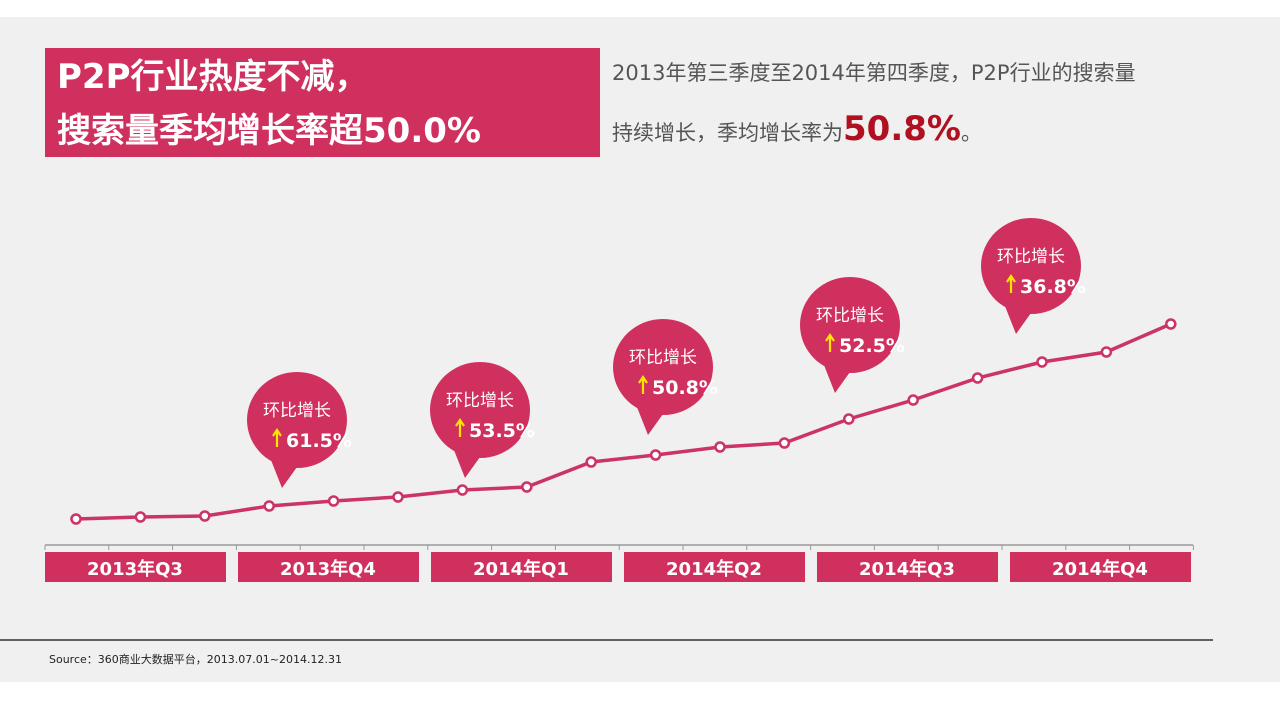  I want to click on callout: 环比增长 36.8%, so click(1033, 276).